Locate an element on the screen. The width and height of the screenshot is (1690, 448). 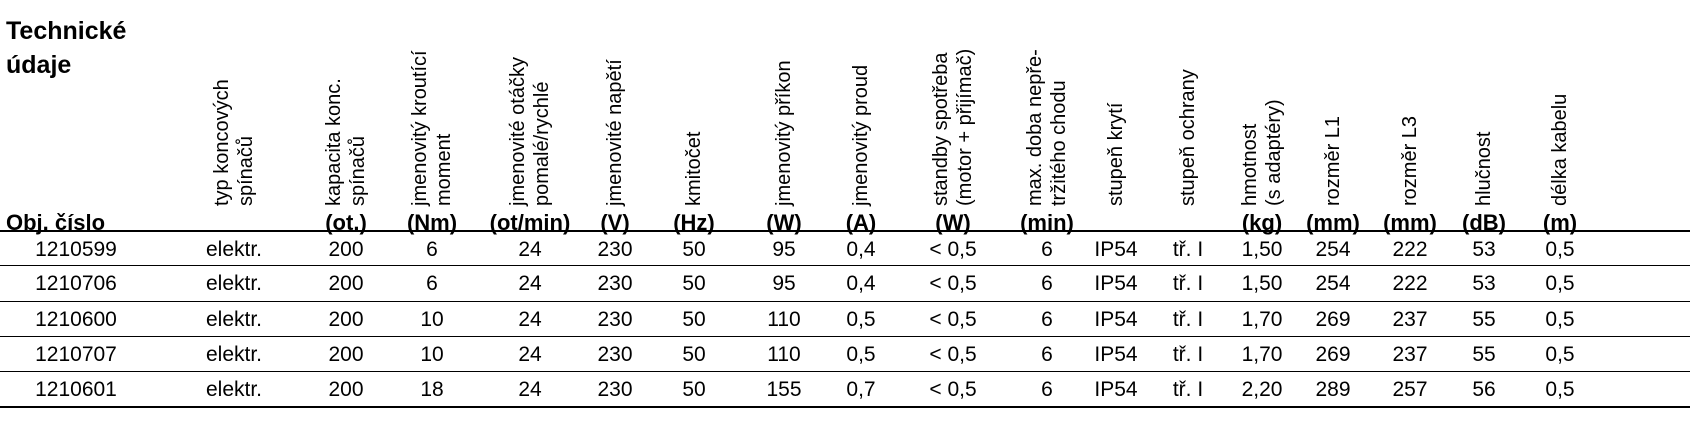
column-header-line: pomalé/rychlé is located at coordinates (542, 143).